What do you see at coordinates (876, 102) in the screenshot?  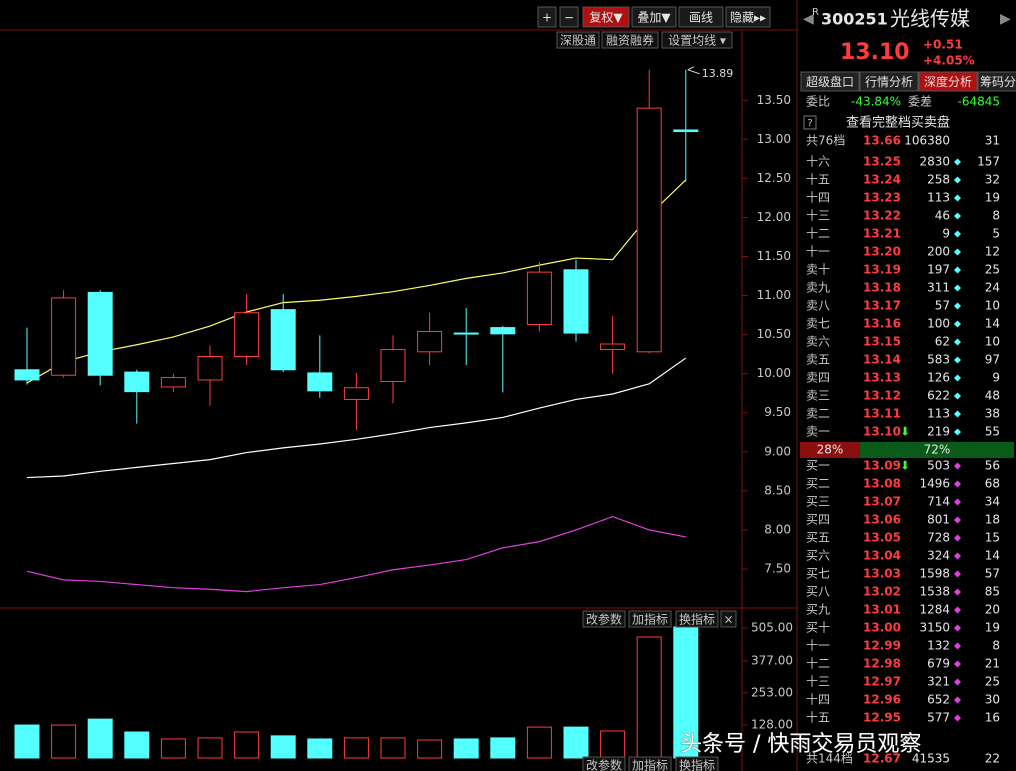 I see `order-ratio: -43.84%` at bounding box center [876, 102].